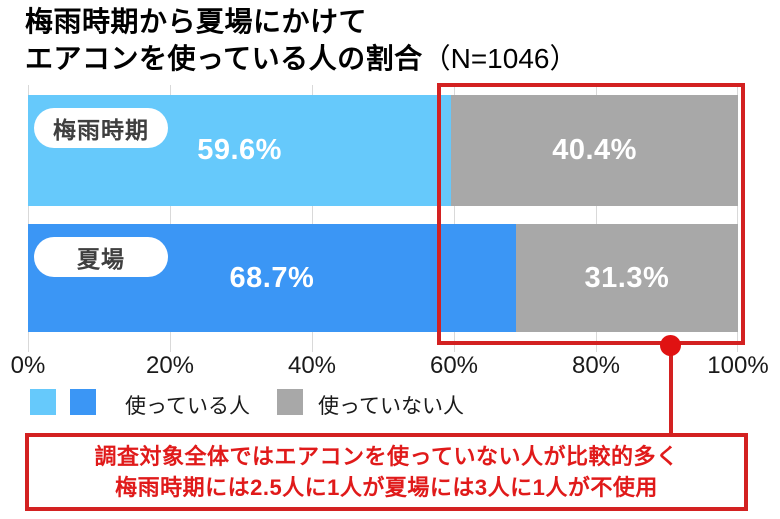 Image resolution: width=780 pixels, height=519 pixels. I want to click on gridline-20pct, so click(170, 218).